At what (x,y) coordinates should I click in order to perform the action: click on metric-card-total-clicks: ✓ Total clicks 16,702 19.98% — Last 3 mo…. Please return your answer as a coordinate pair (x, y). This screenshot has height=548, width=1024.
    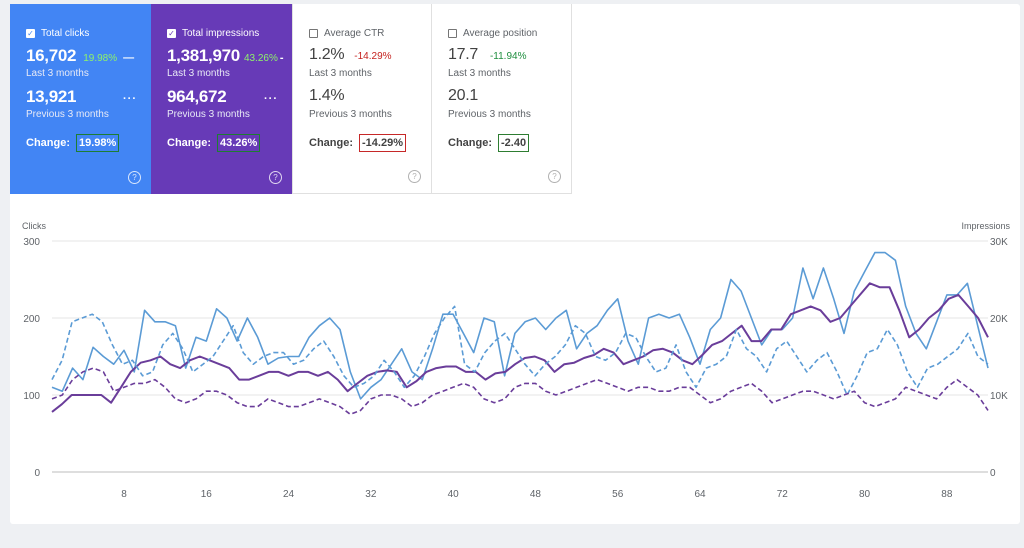
    Looking at the image, I should click on (80, 99).